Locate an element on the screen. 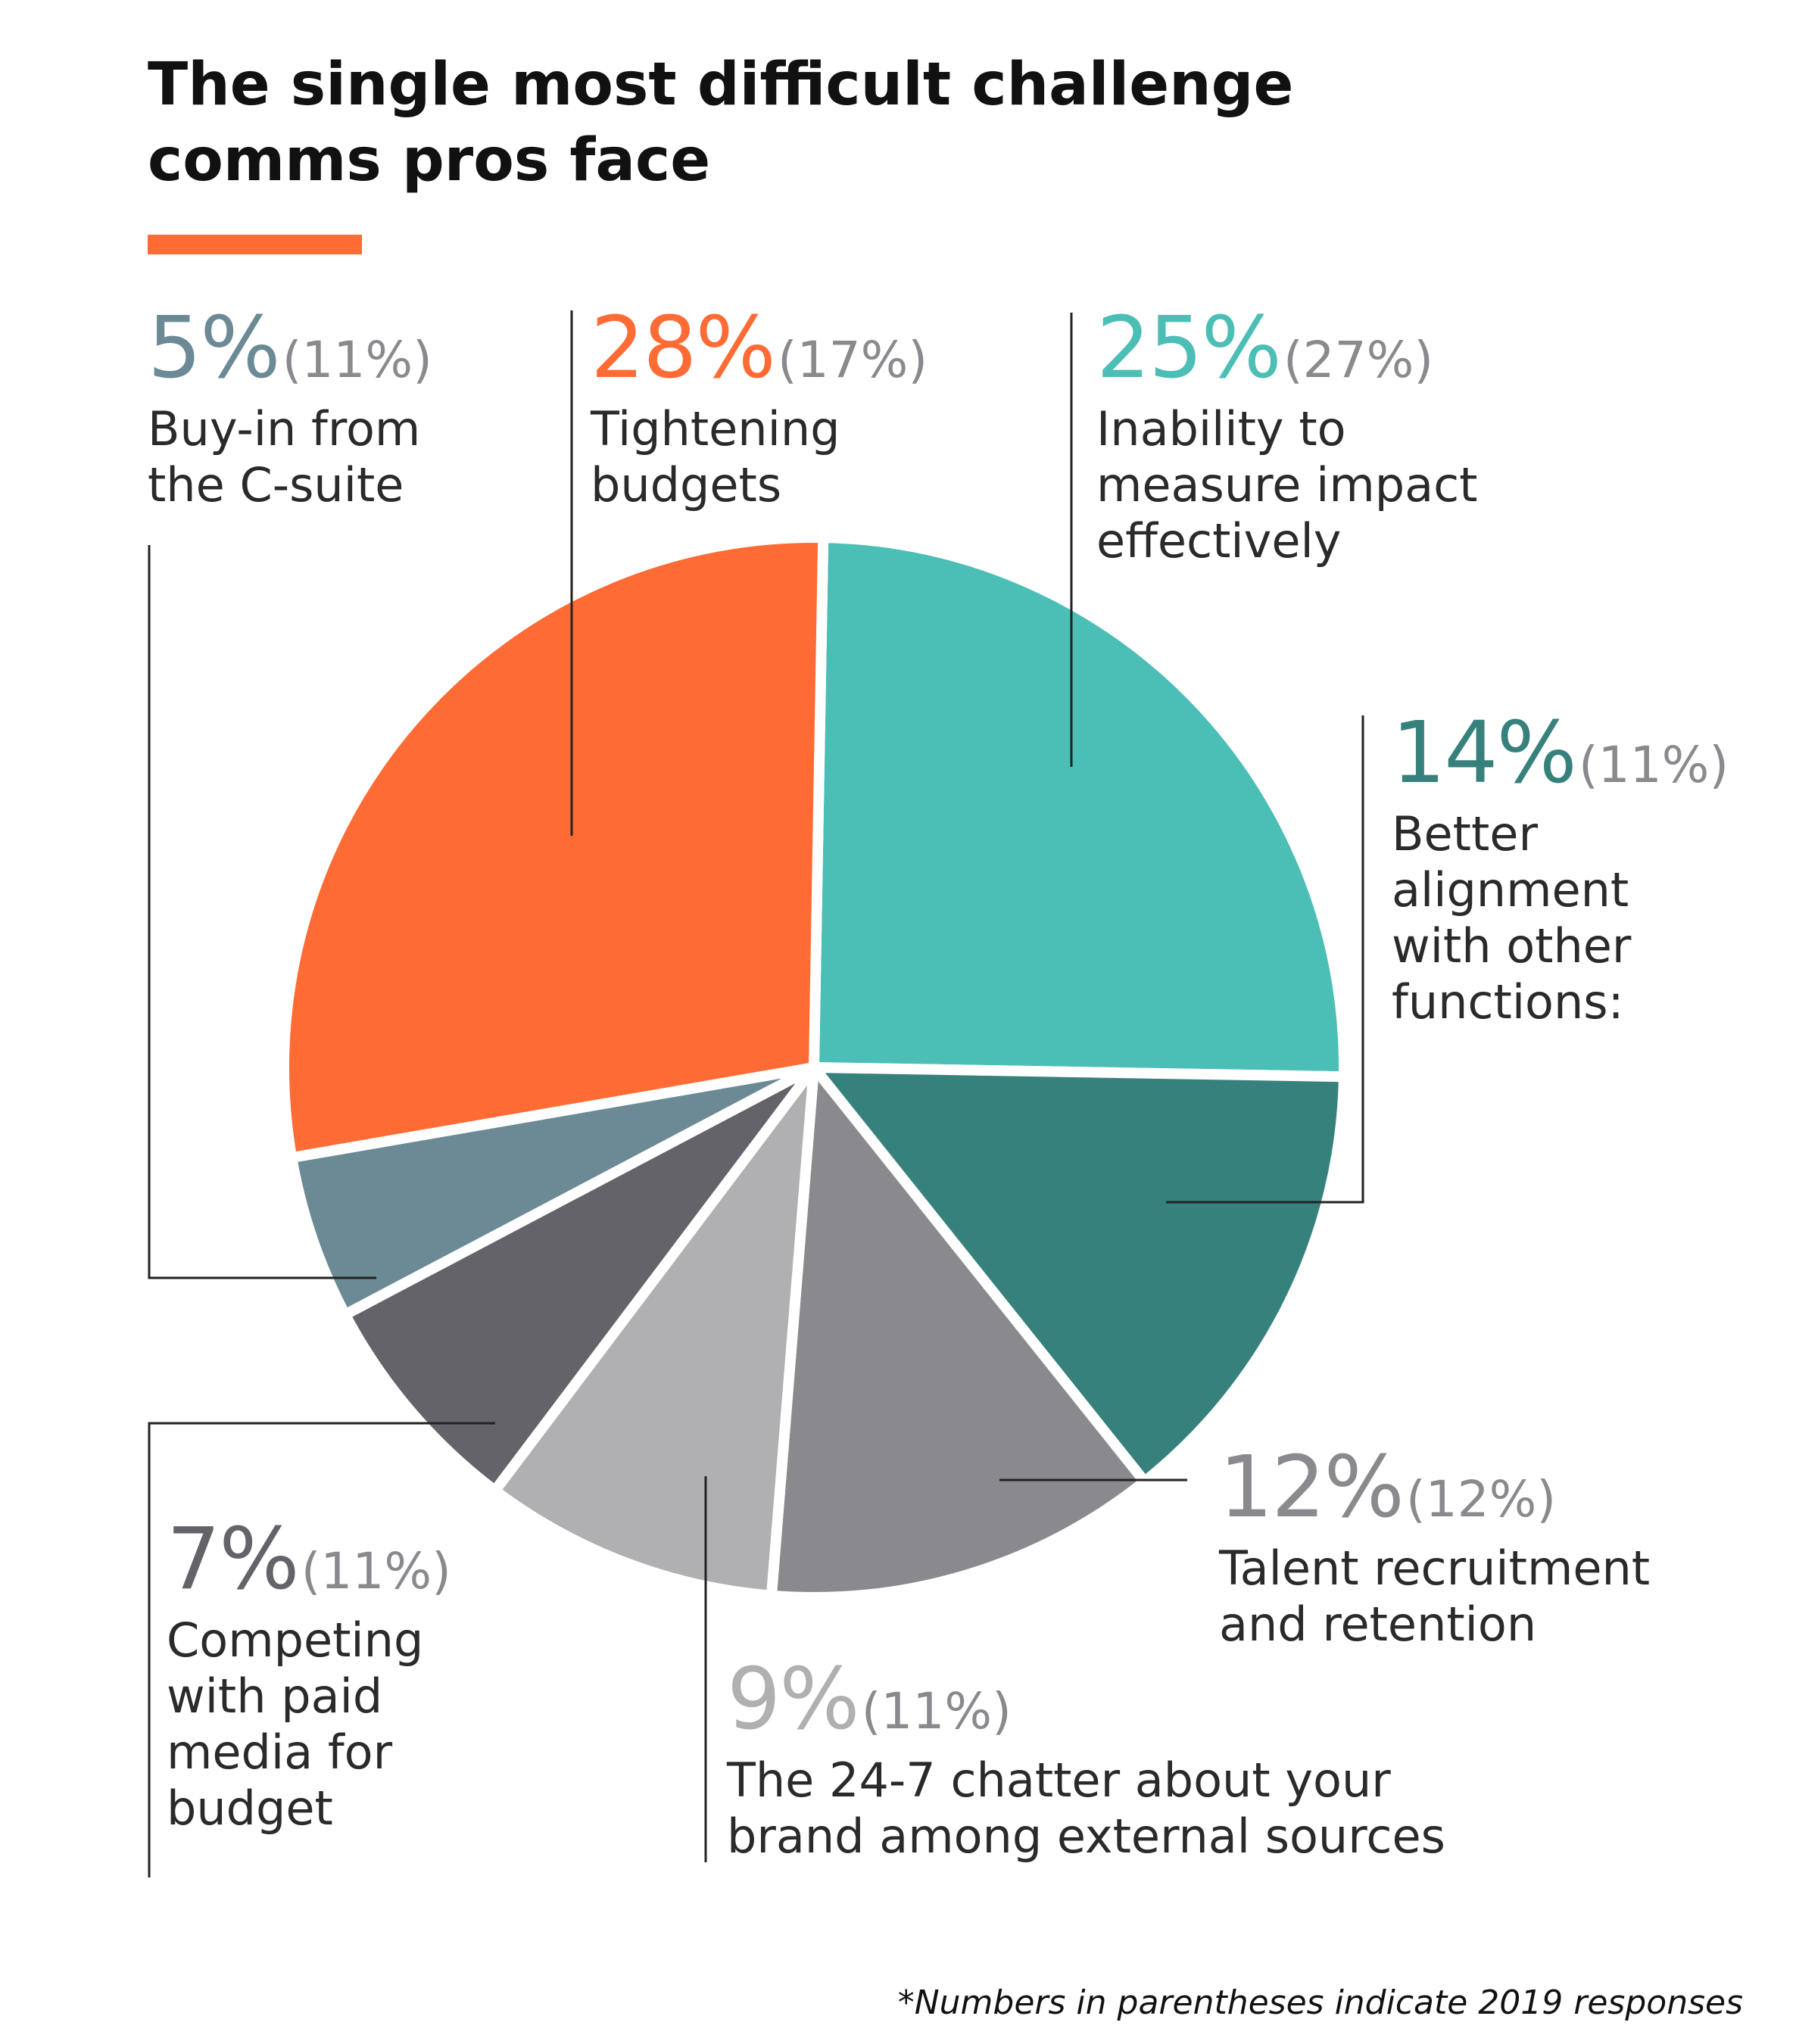  leader-line-paid is located at coordinates (322, 1649).